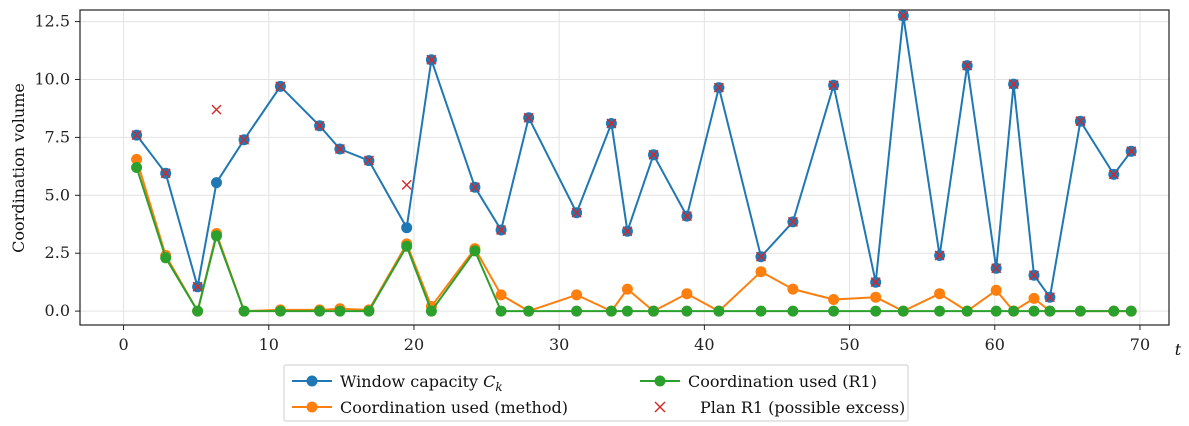 This screenshot has width=1189, height=426. What do you see at coordinates (995, 344) in the screenshot?
I see `x-tick-label: 60` at bounding box center [995, 344].